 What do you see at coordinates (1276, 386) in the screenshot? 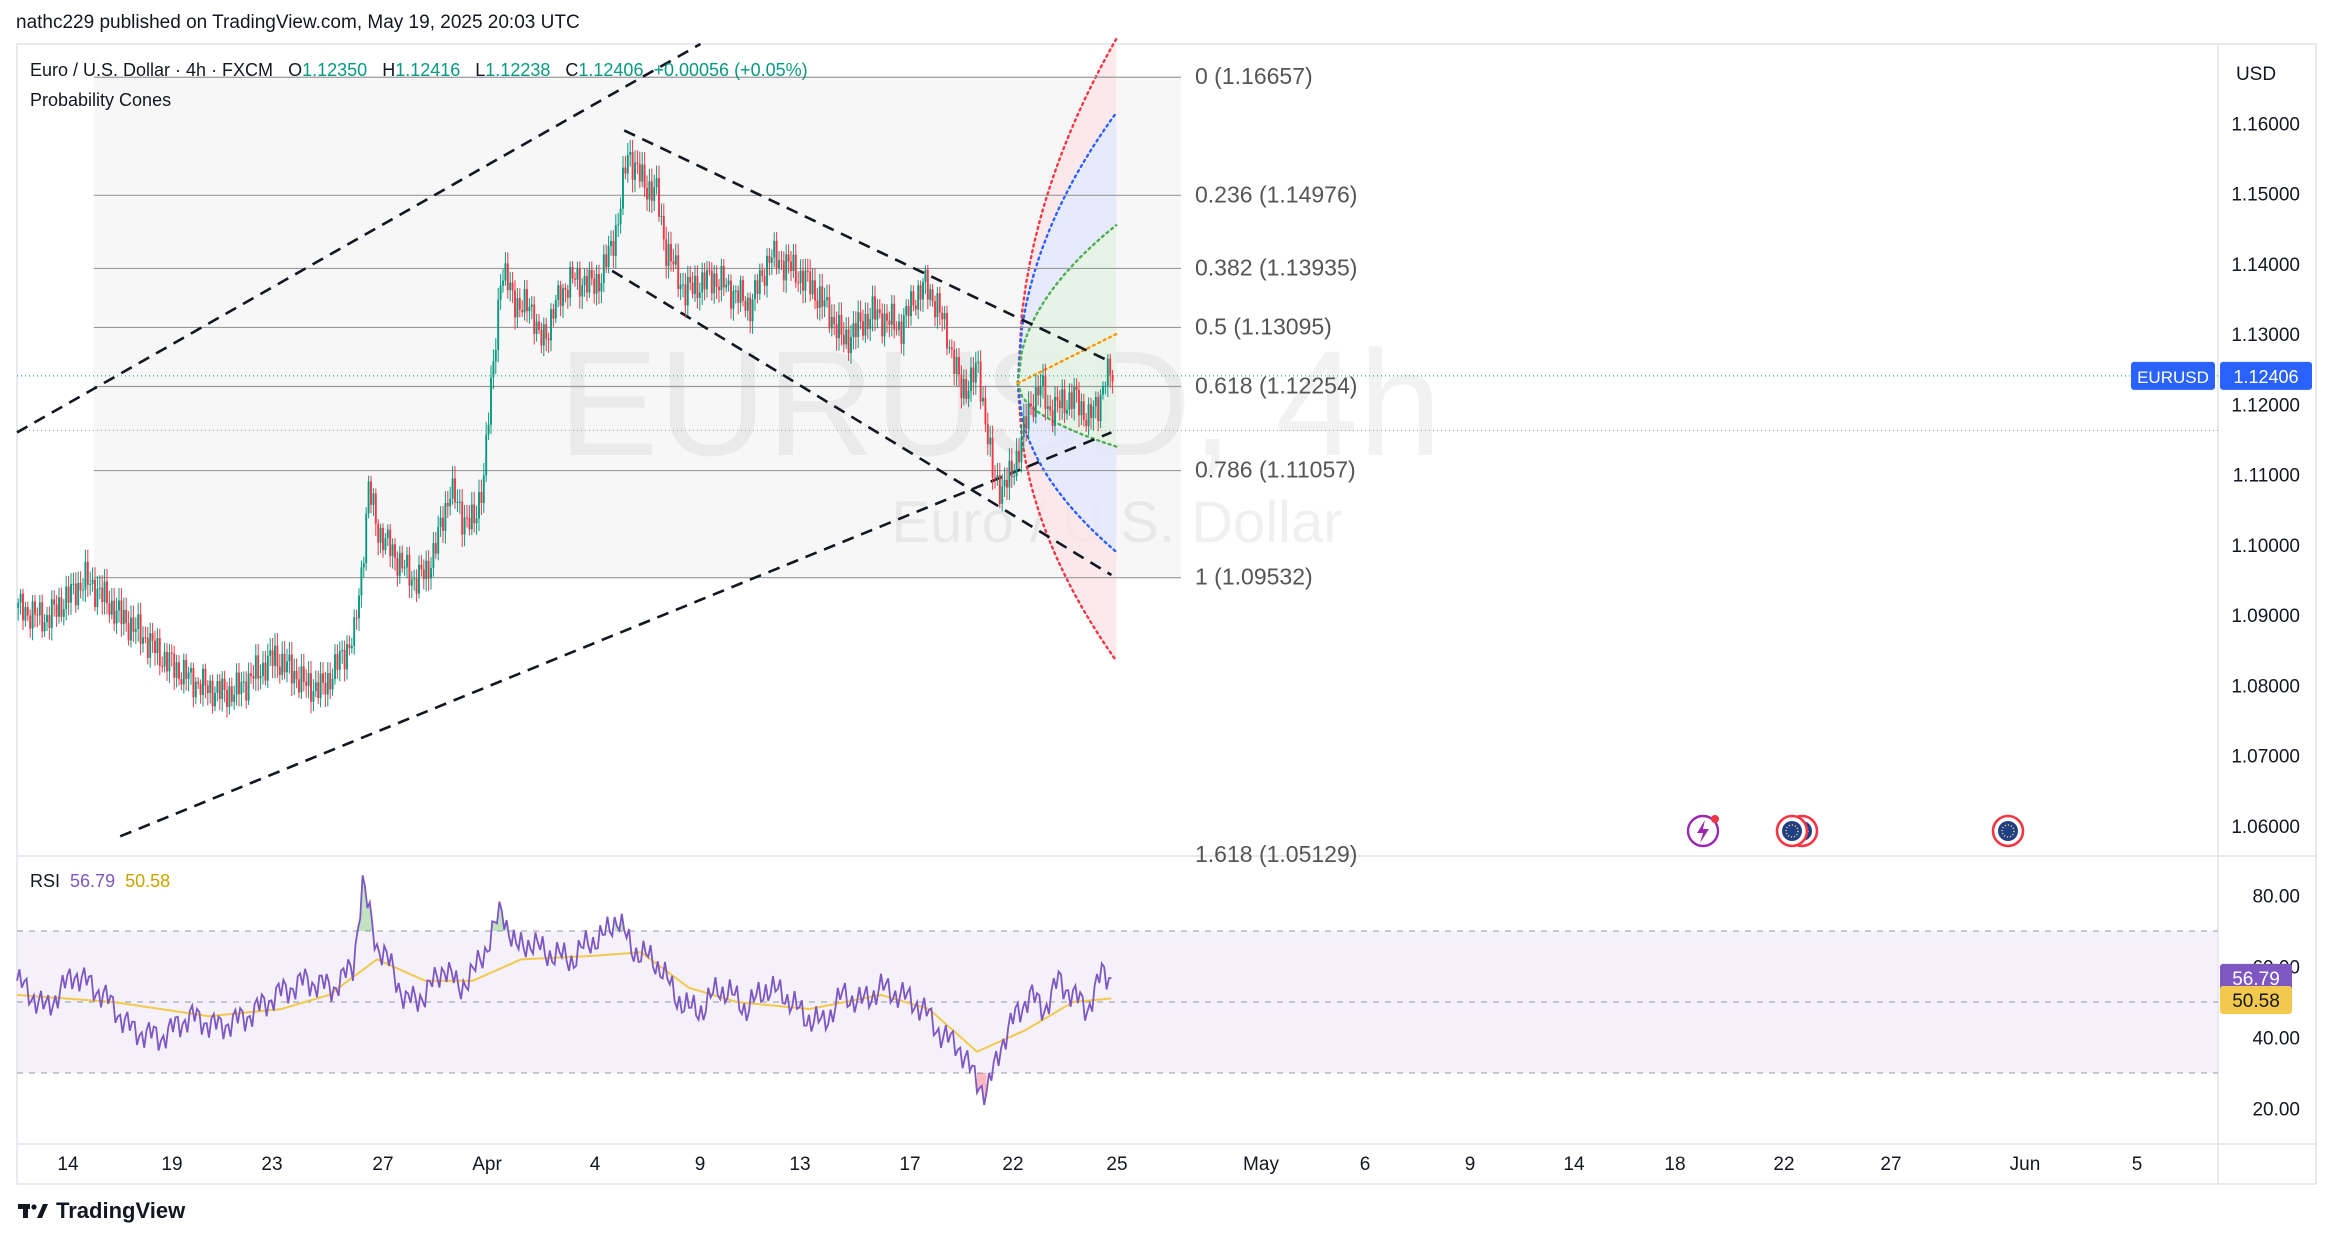
I see `fib-label-0.618: 0.618 (1.12254)` at bounding box center [1276, 386].